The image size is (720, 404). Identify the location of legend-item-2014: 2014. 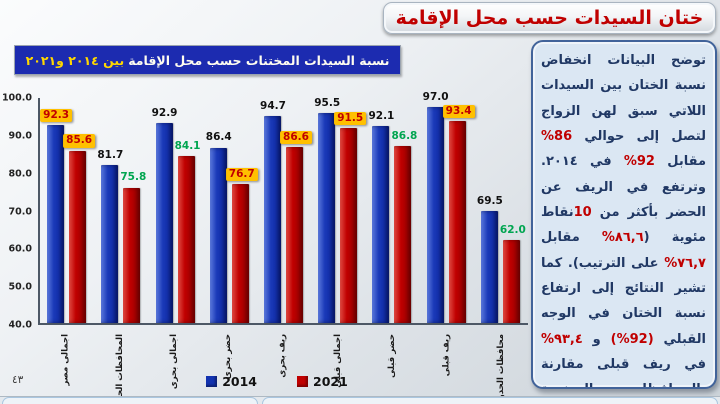
(231, 381).